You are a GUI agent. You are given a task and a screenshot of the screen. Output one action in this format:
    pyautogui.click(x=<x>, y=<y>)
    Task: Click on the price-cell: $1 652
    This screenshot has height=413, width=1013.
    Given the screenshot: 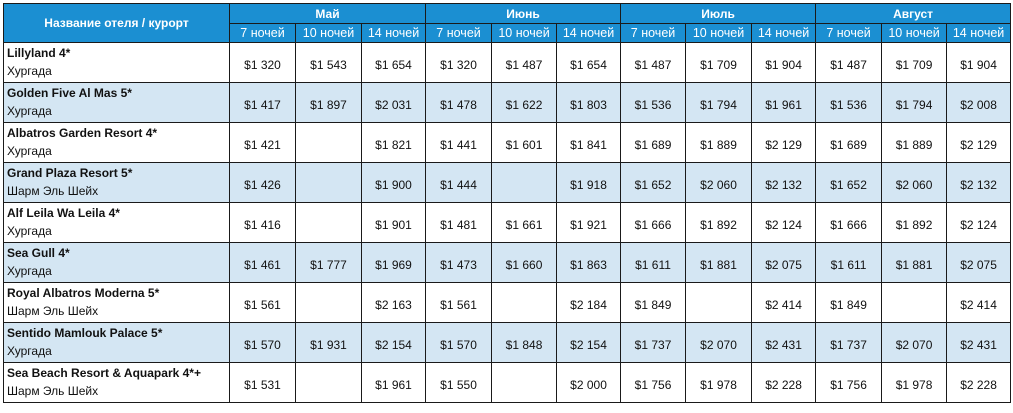 What is the action you would take?
    pyautogui.click(x=849, y=182)
    